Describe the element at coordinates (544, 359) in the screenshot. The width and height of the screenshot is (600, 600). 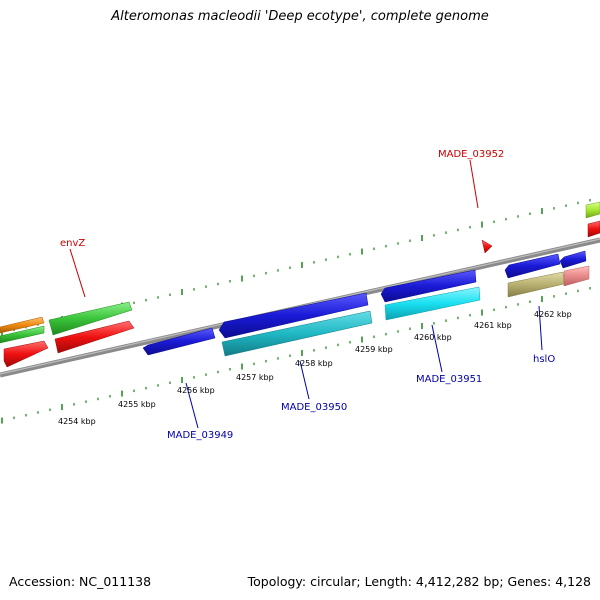
I see `label-hslo: hslO` at that location.